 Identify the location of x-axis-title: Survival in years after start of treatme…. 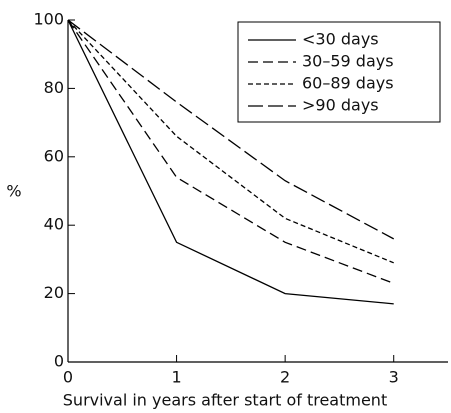
(225, 400).